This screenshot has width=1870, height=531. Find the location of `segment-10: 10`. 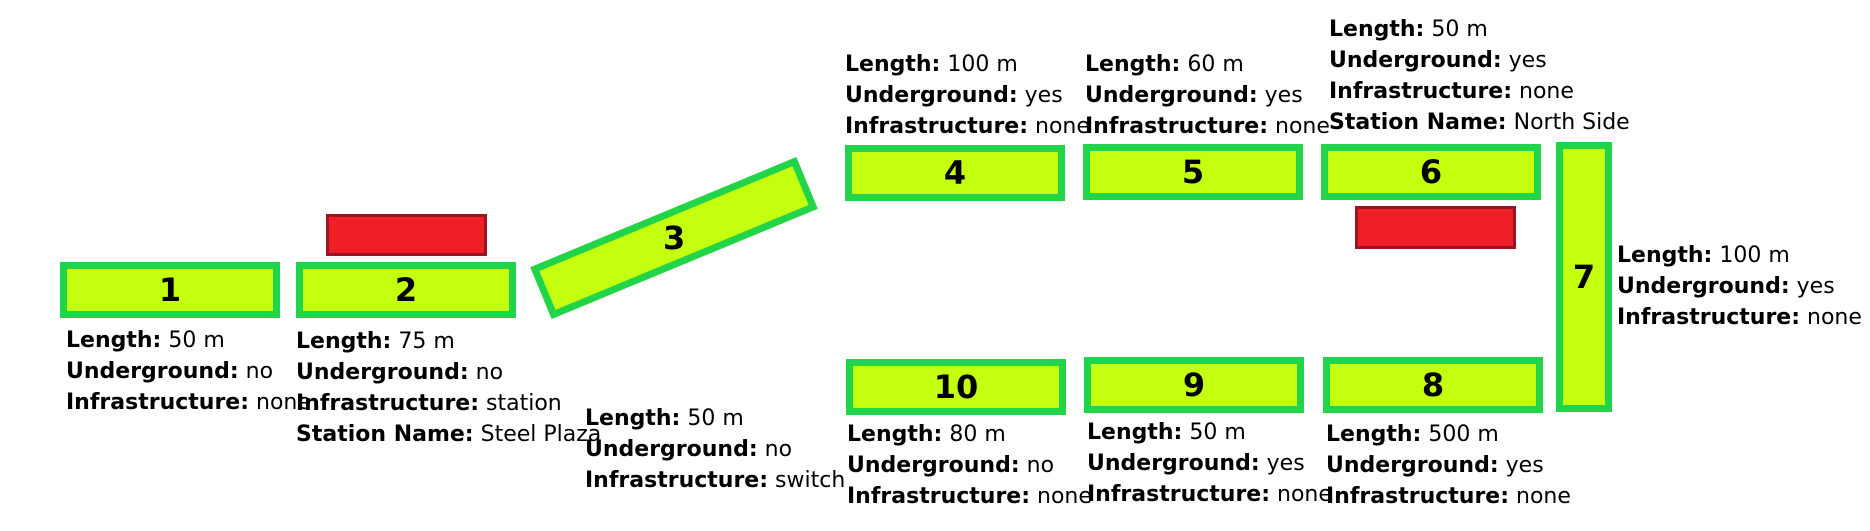

segment-10: 10 is located at coordinates (956, 387).